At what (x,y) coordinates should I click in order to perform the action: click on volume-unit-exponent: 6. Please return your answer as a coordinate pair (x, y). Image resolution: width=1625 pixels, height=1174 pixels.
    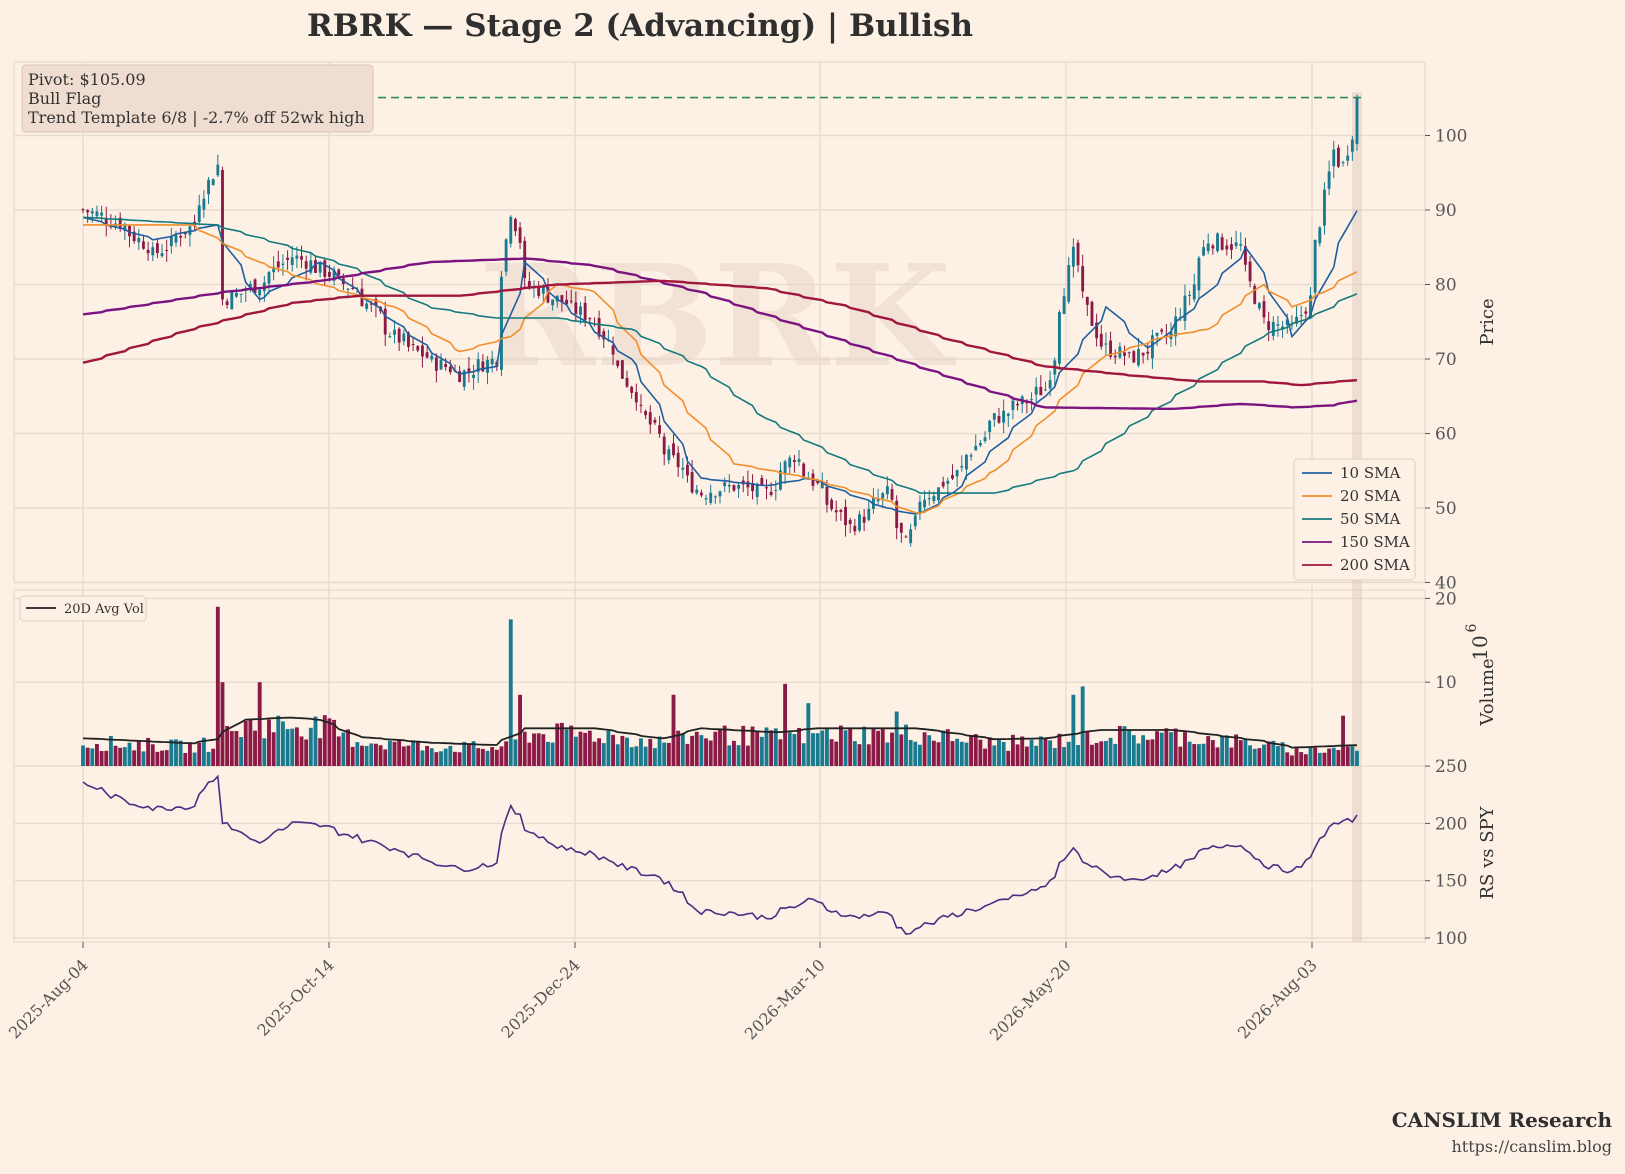
    Looking at the image, I should click on (1472, 627).